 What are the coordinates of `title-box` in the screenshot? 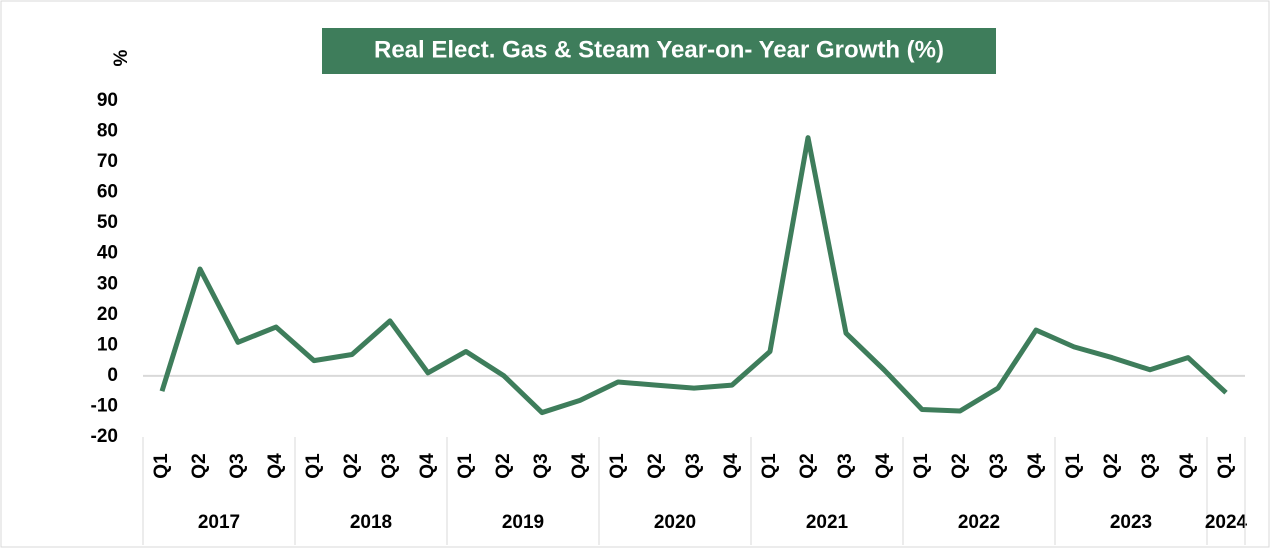 It's located at (659, 51).